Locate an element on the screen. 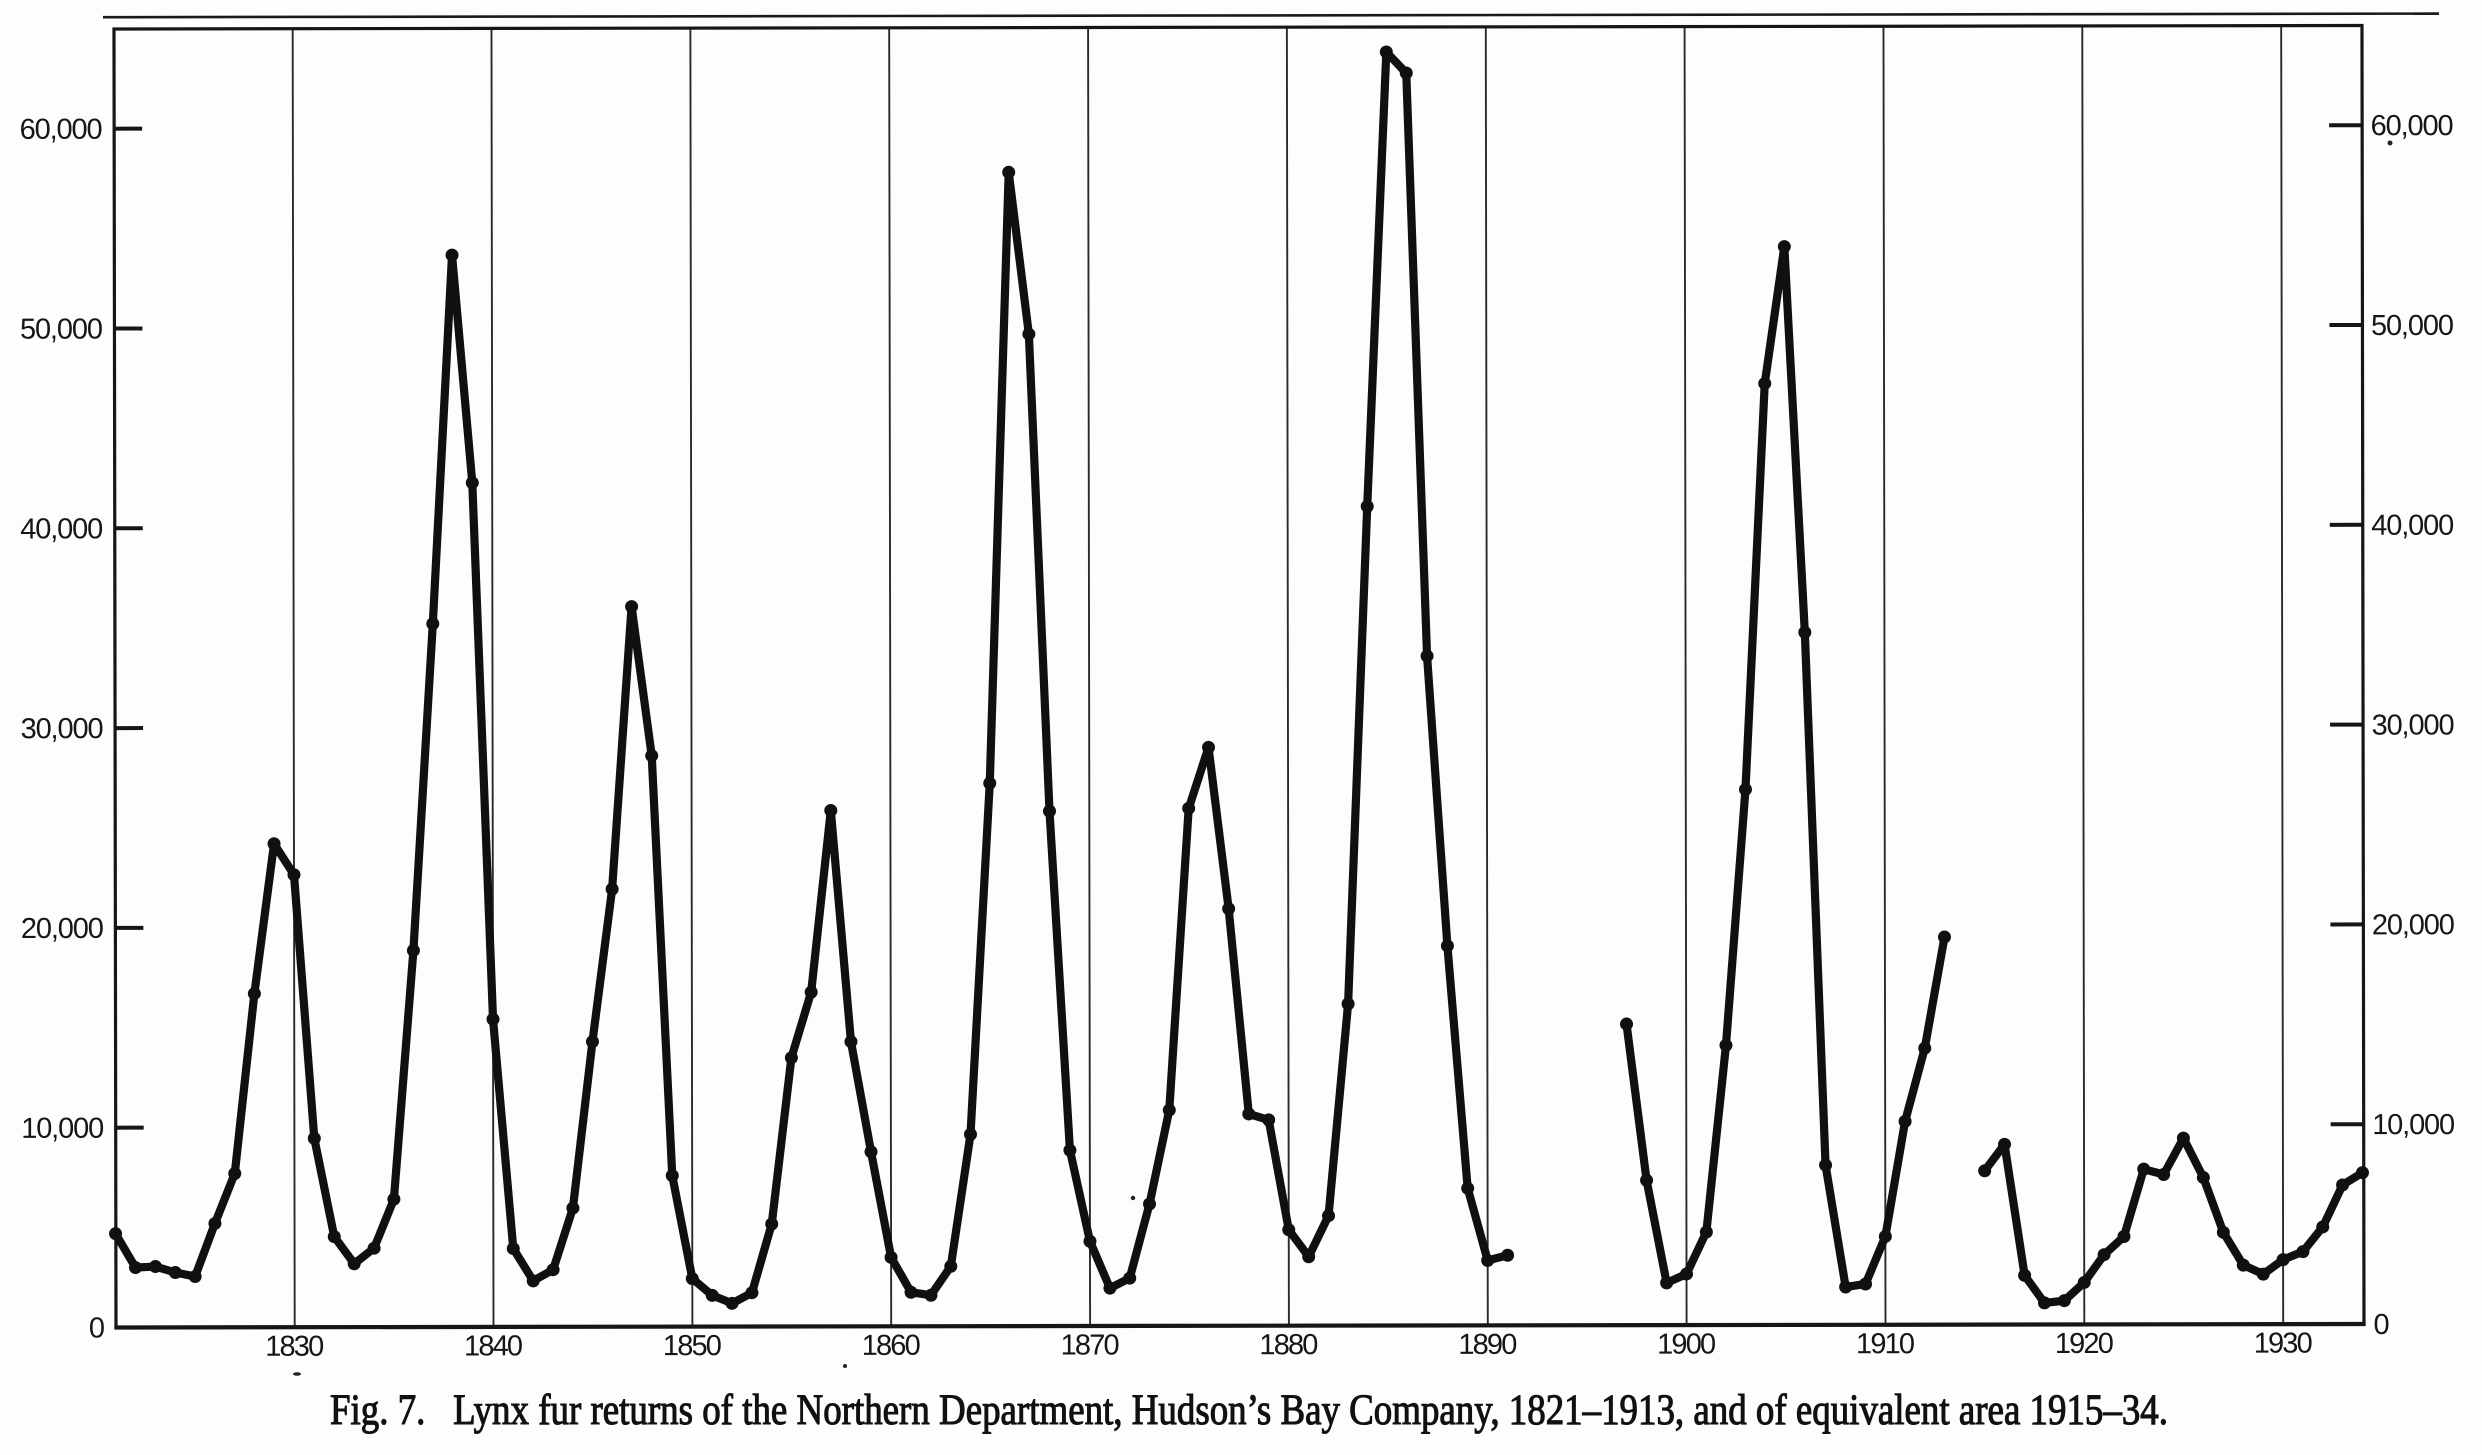 Image resolution: width=2482 pixels, height=1455 pixels. svg-text: 1890 is located at coordinates (1487, 1345).